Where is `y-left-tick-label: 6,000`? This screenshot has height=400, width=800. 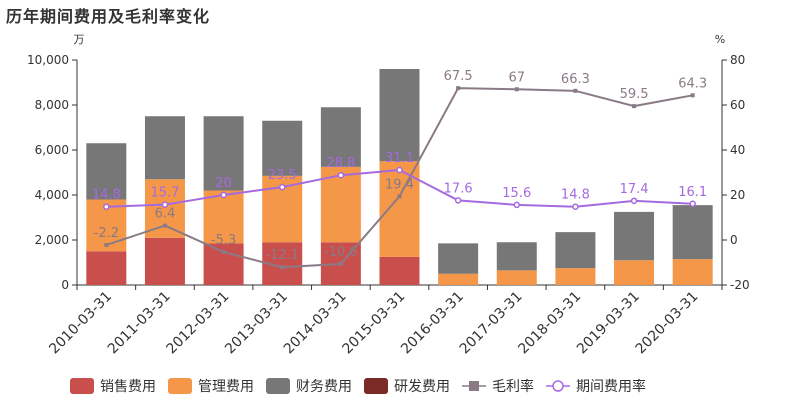
y-left-tick-label: 6,000 is located at coordinates (52, 150).